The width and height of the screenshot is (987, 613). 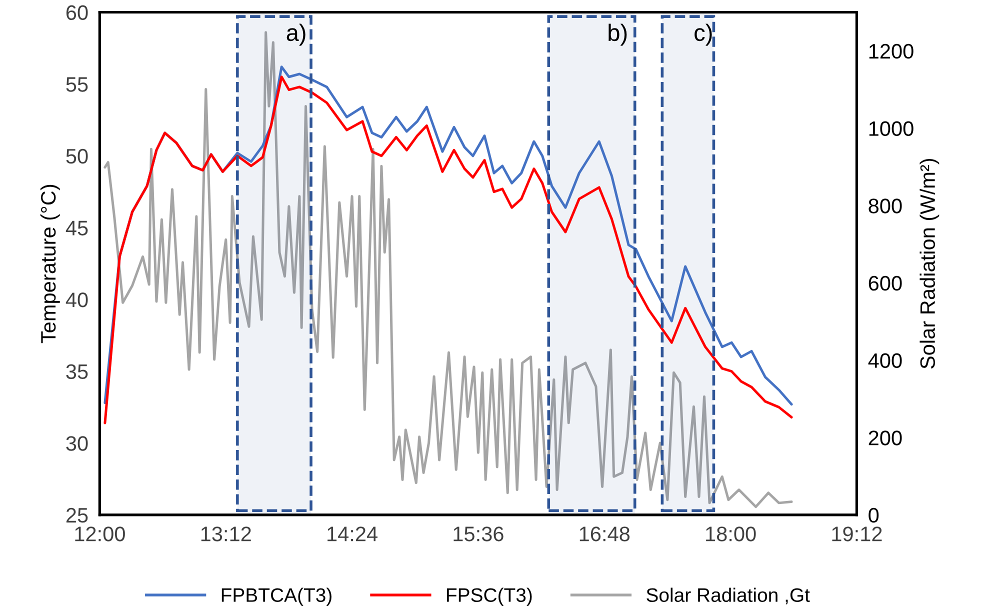 What do you see at coordinates (77, 12) in the screenshot?
I see `y-tick-label: 60` at bounding box center [77, 12].